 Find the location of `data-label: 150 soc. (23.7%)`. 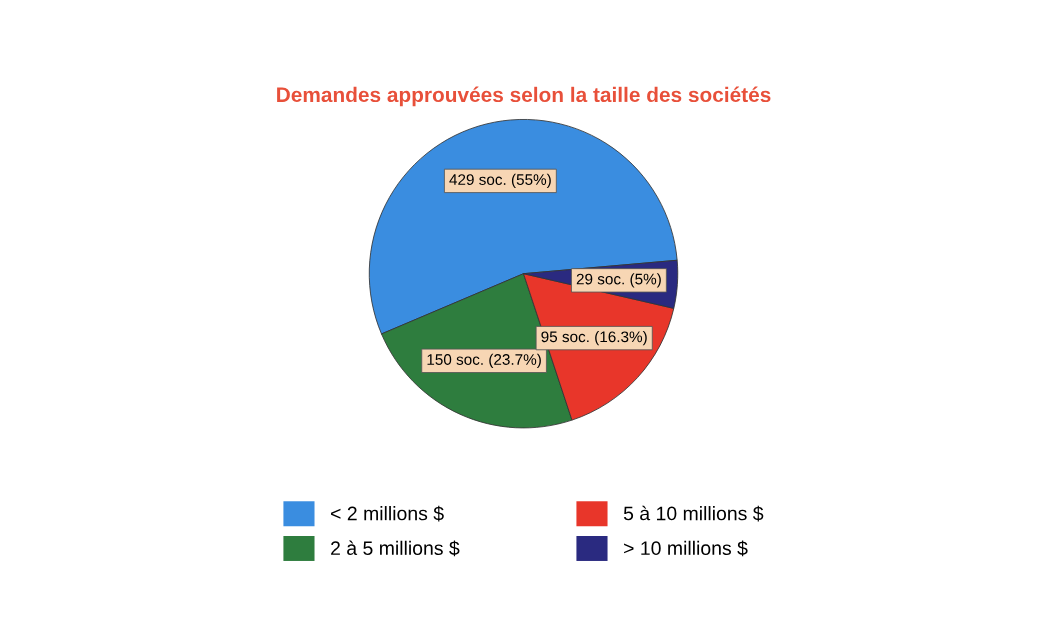

data-label: 150 soc. (23.7%) is located at coordinates (484, 360).